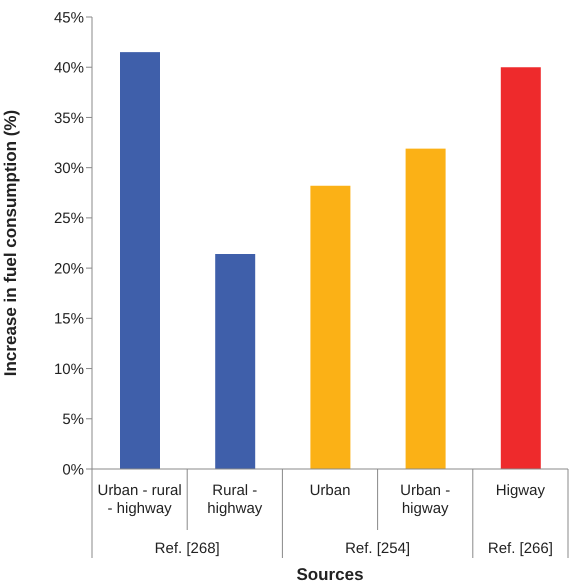 This screenshot has height=585, width=572. I want to click on x-tick-label: Urban - higway, so click(425, 499).